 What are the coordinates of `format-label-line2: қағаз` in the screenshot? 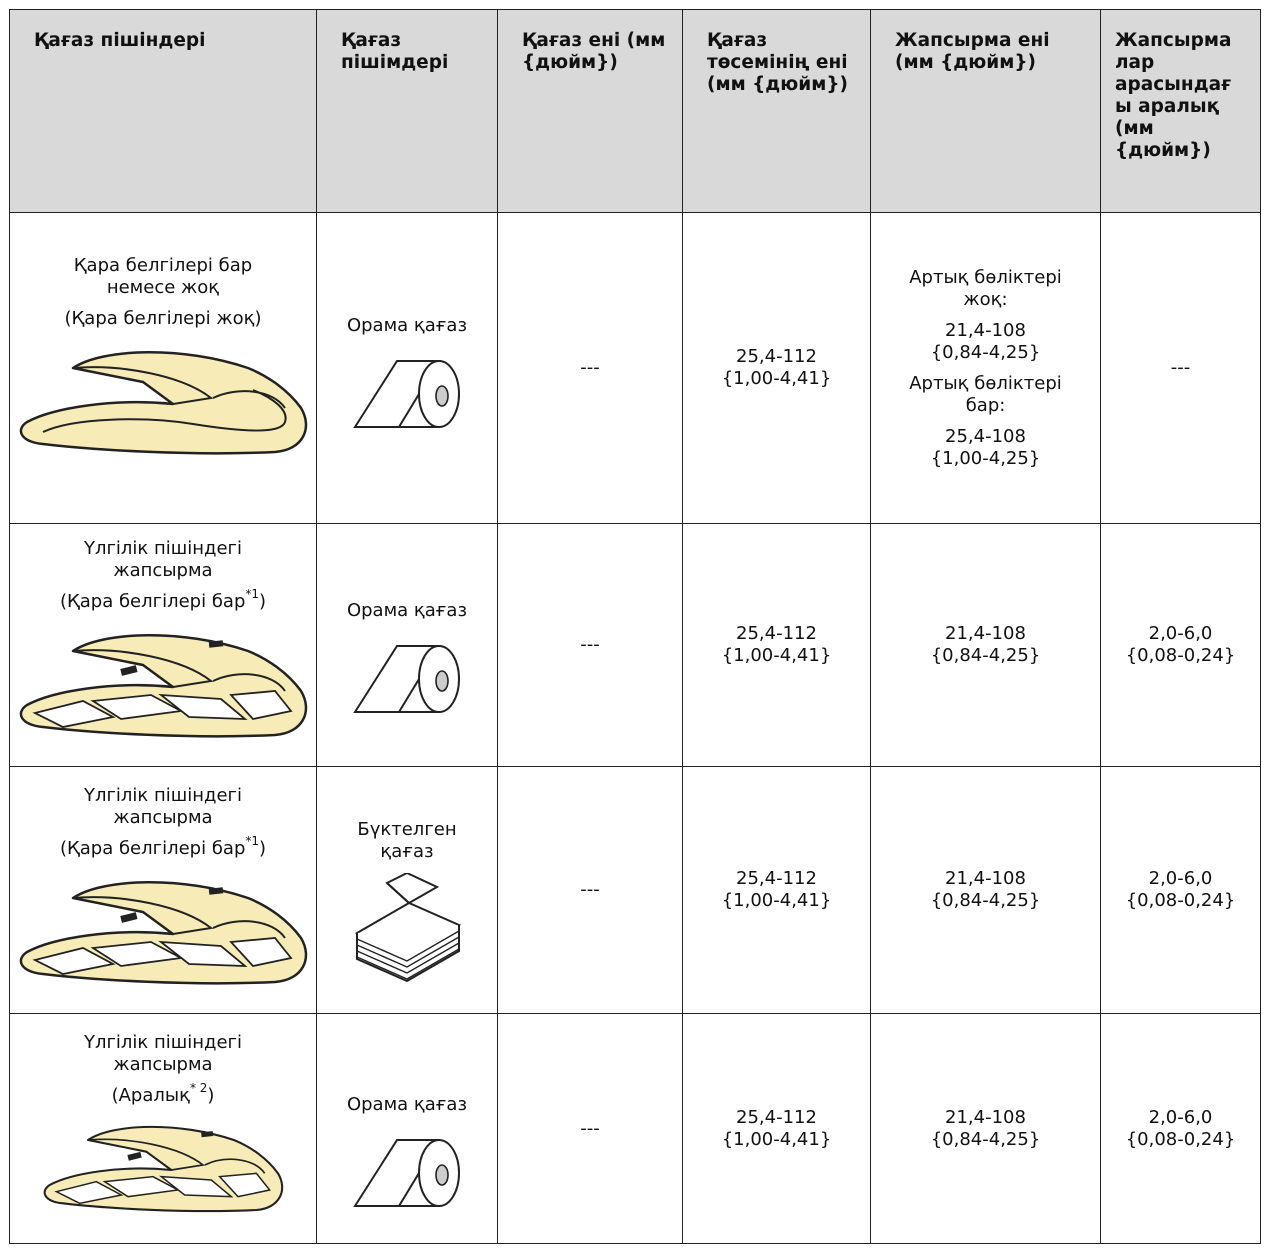 It's located at (407, 851).